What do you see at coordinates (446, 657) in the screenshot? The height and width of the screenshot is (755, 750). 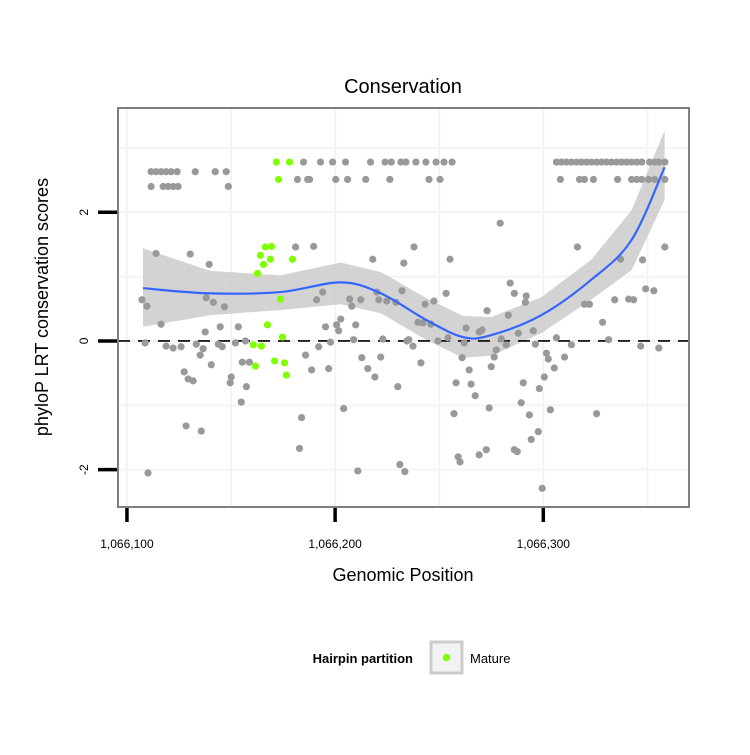 I see `legend-key-mature-dot` at bounding box center [446, 657].